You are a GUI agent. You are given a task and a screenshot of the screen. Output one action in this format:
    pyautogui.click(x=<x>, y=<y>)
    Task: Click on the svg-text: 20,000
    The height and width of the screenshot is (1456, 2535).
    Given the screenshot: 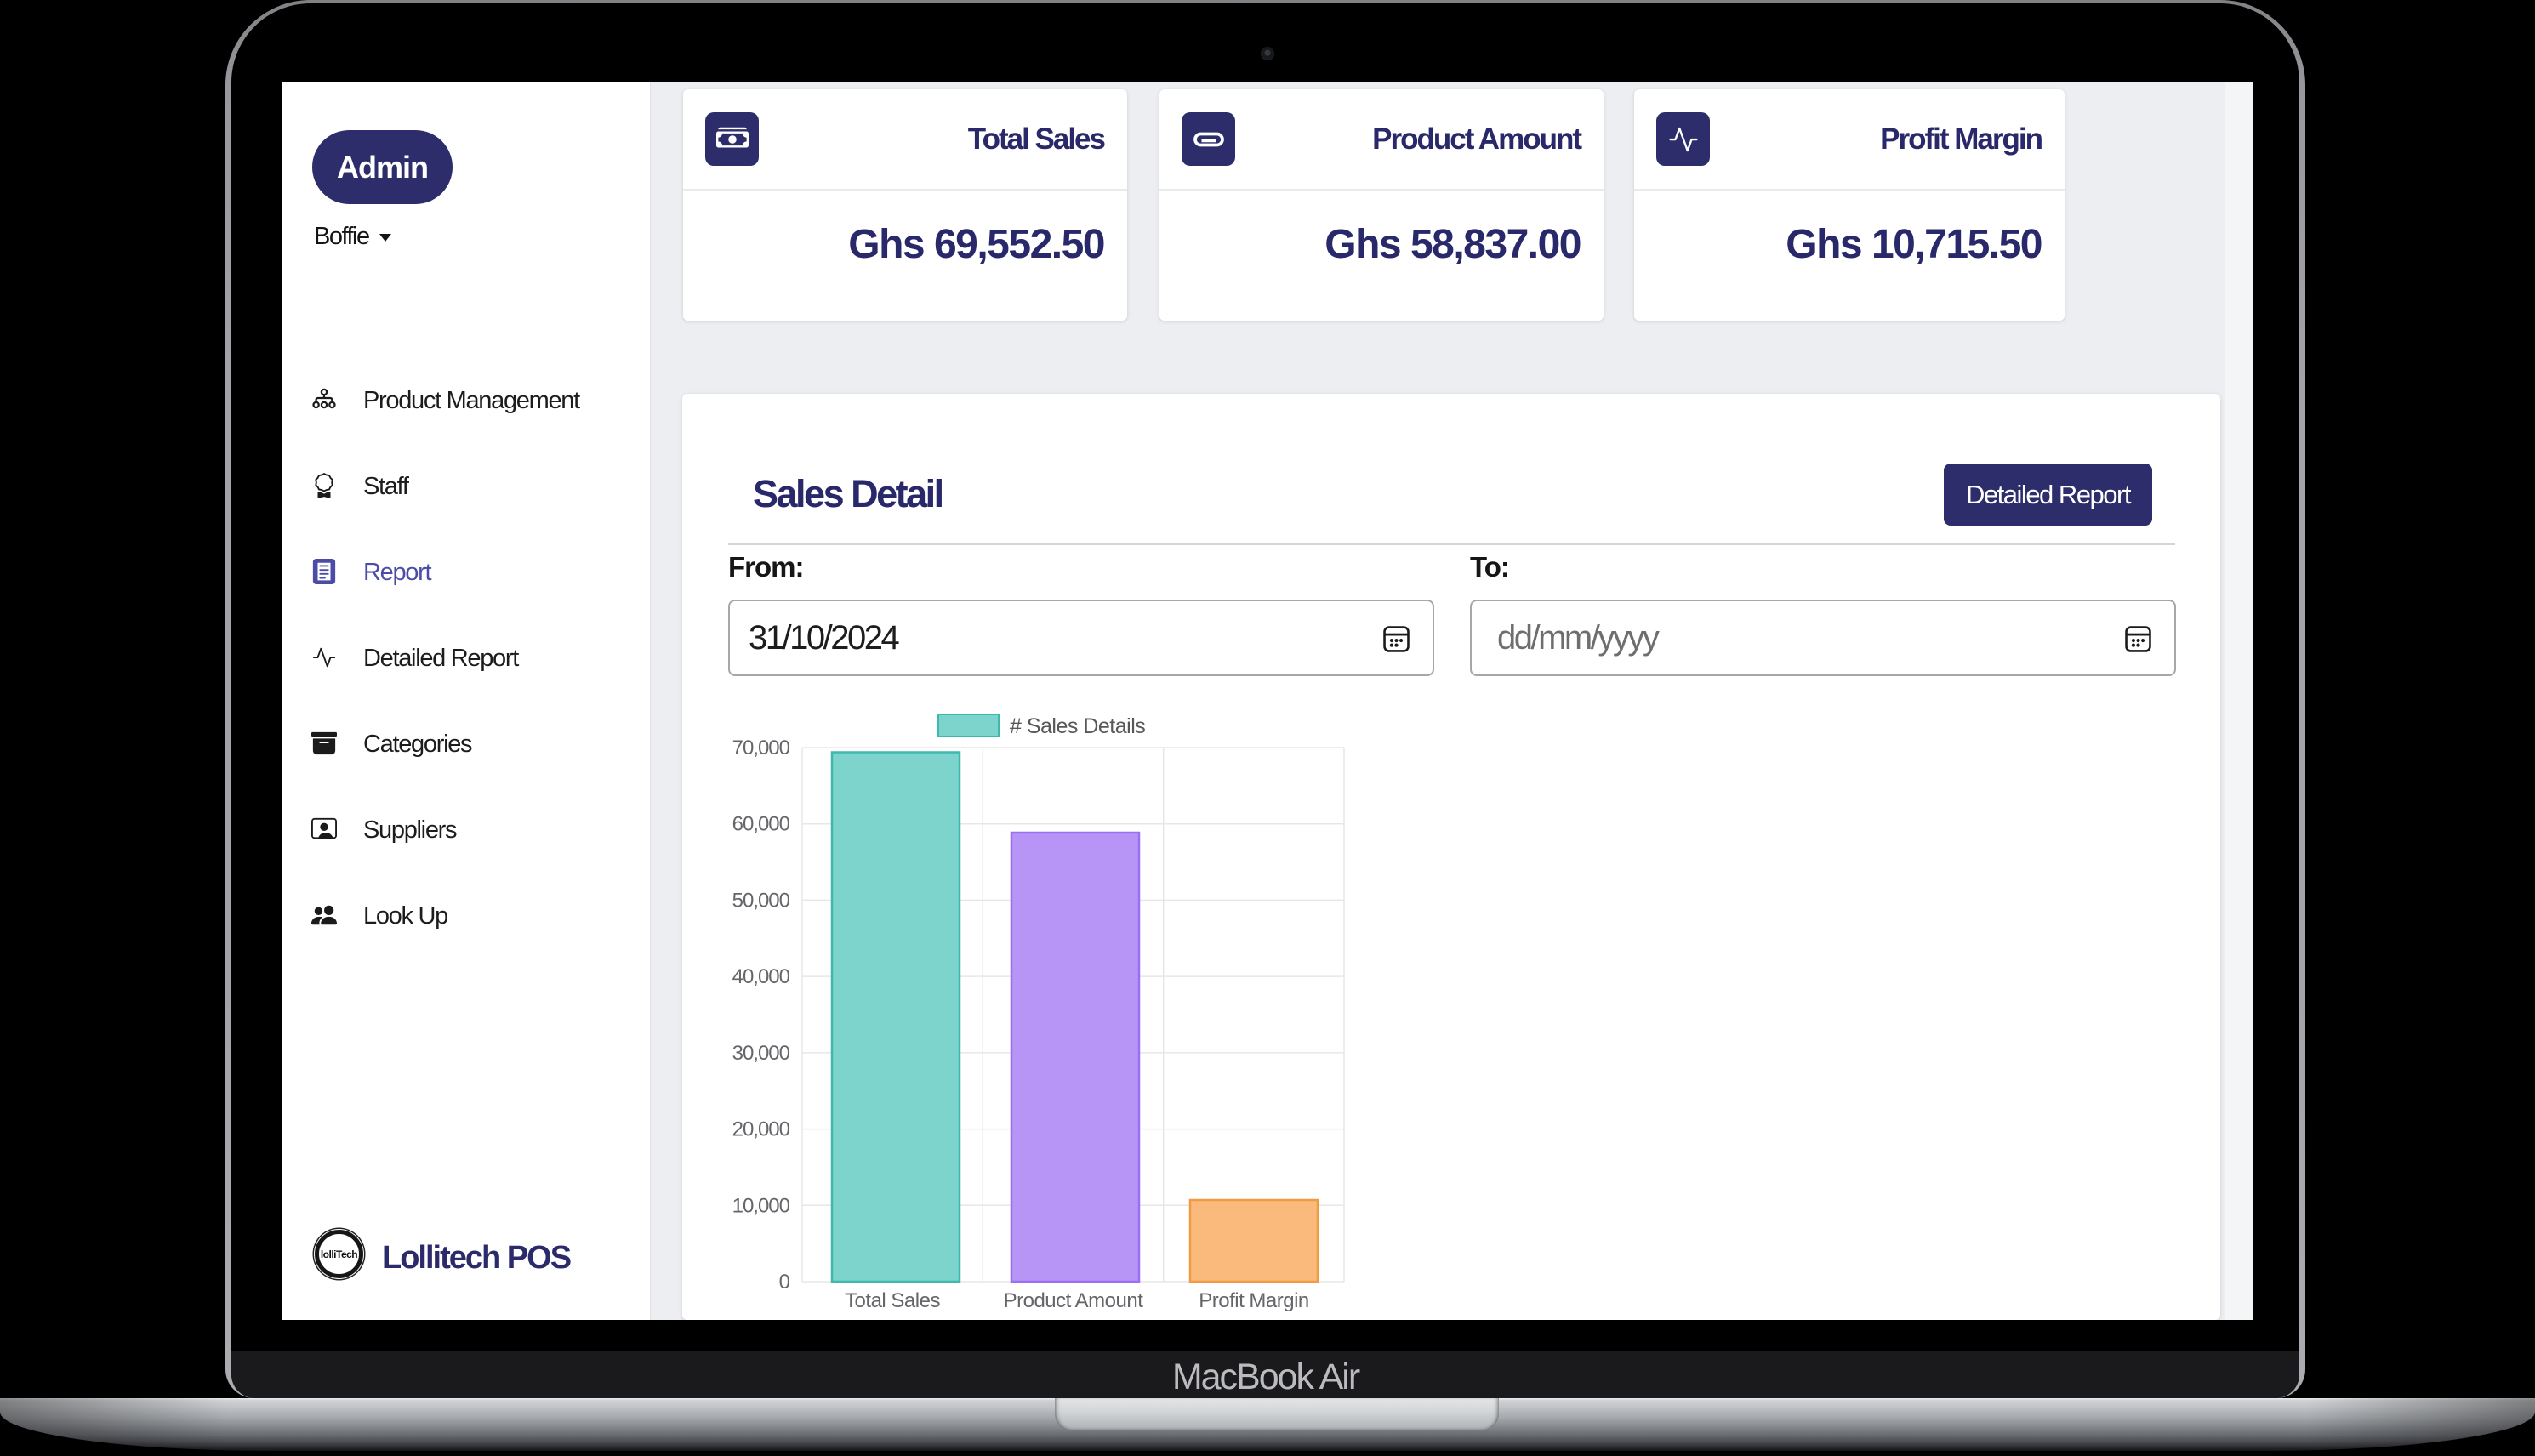 What is the action you would take?
    pyautogui.click(x=761, y=1129)
    